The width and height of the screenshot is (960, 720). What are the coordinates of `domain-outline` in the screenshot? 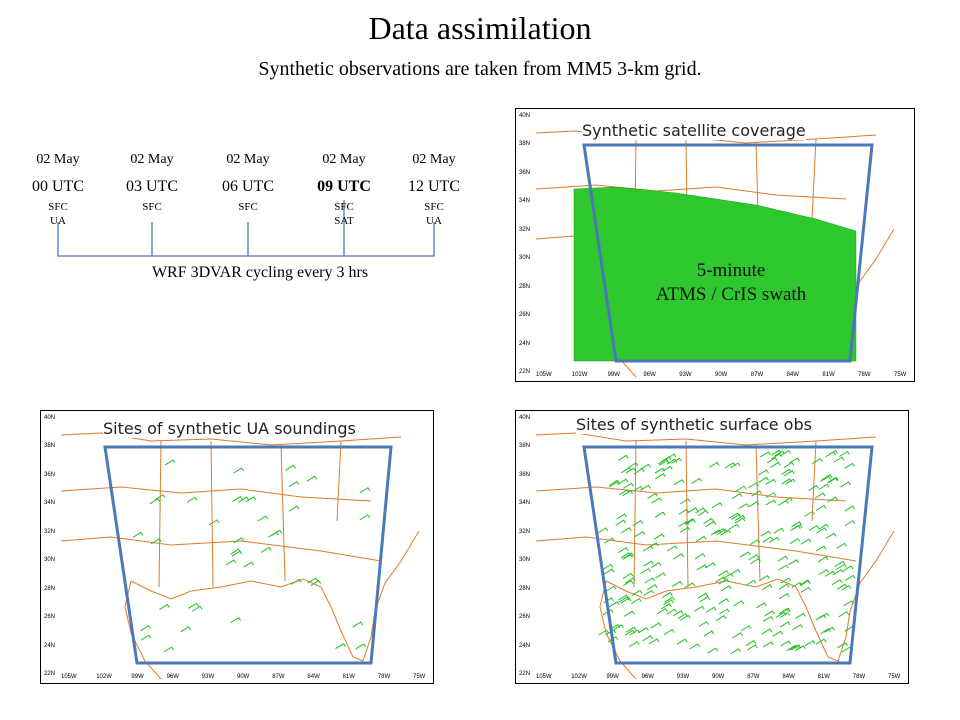 It's located at (248, 555).